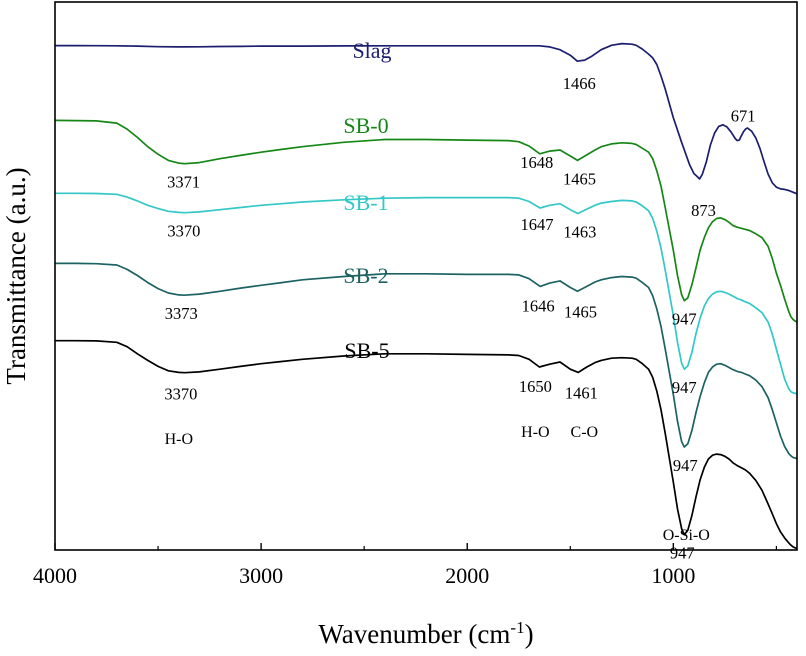 Image resolution: width=806 pixels, height=656 pixels. I want to click on x-axis-title-close: ), so click(529, 634).